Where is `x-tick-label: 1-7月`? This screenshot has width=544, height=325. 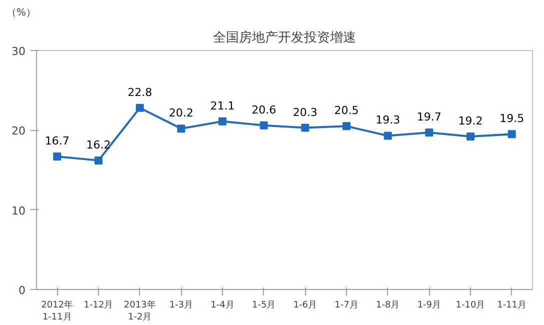
x-tick-label: 1-7月 is located at coordinates (346, 305).